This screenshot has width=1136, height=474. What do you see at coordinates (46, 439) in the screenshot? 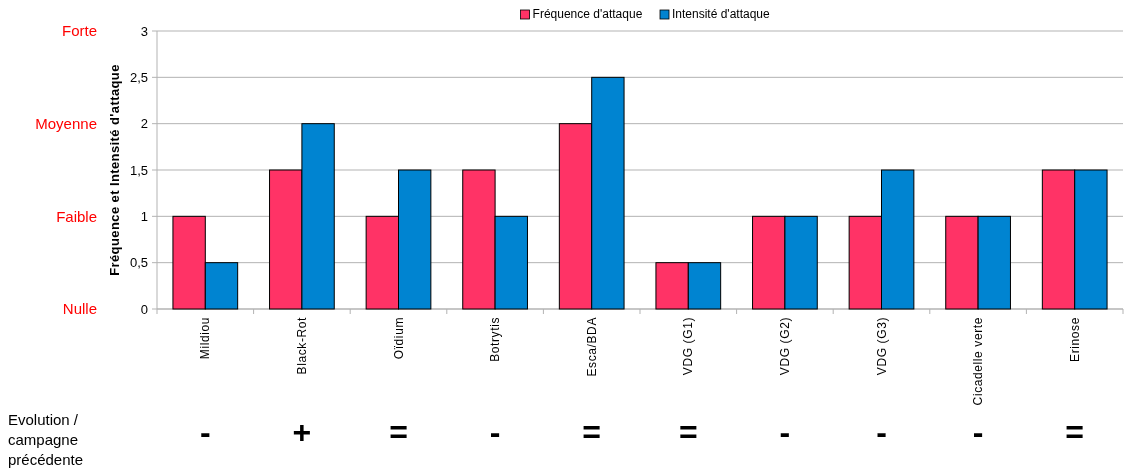
I see `text: Evolution / campagne précédente` at bounding box center [46, 439].